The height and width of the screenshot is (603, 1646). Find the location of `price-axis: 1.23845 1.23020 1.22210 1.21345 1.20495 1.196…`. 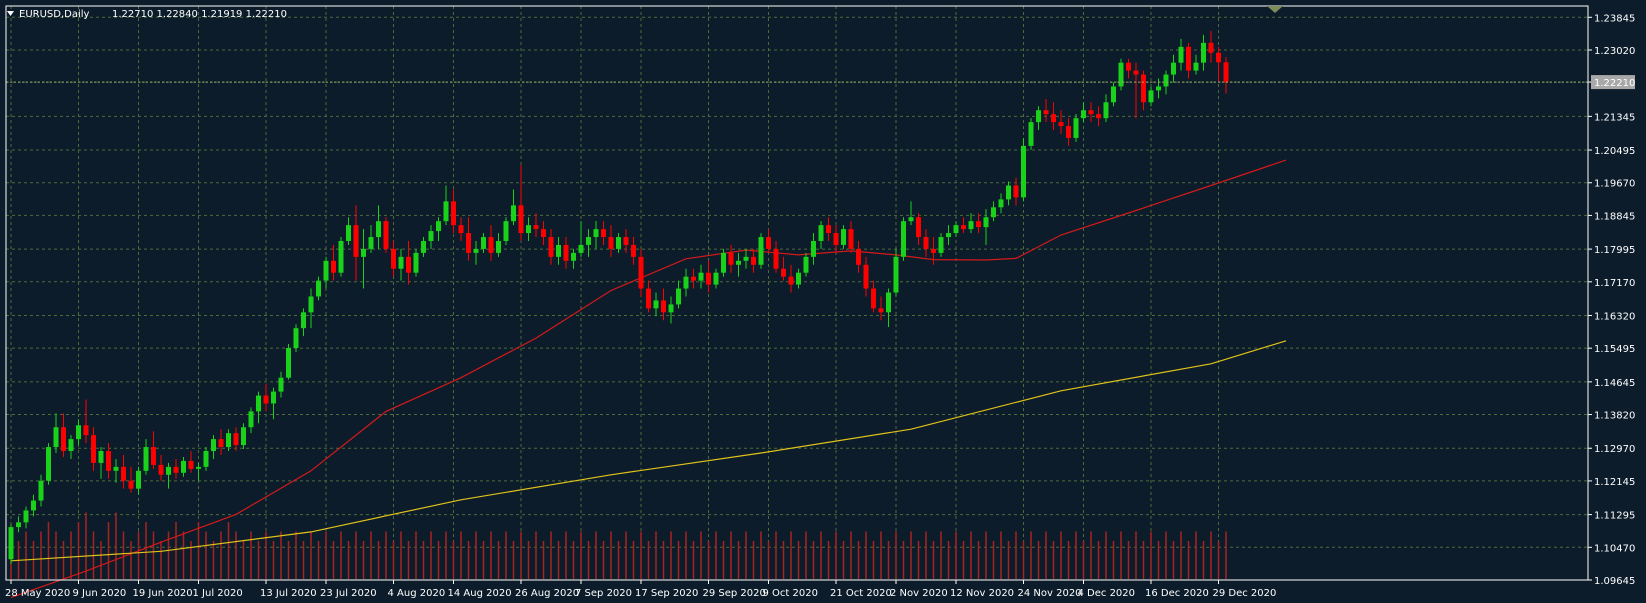

price-axis: 1.23845 1.23020 1.22210 1.21345 1.20495 1.196… is located at coordinates (1611, 300).